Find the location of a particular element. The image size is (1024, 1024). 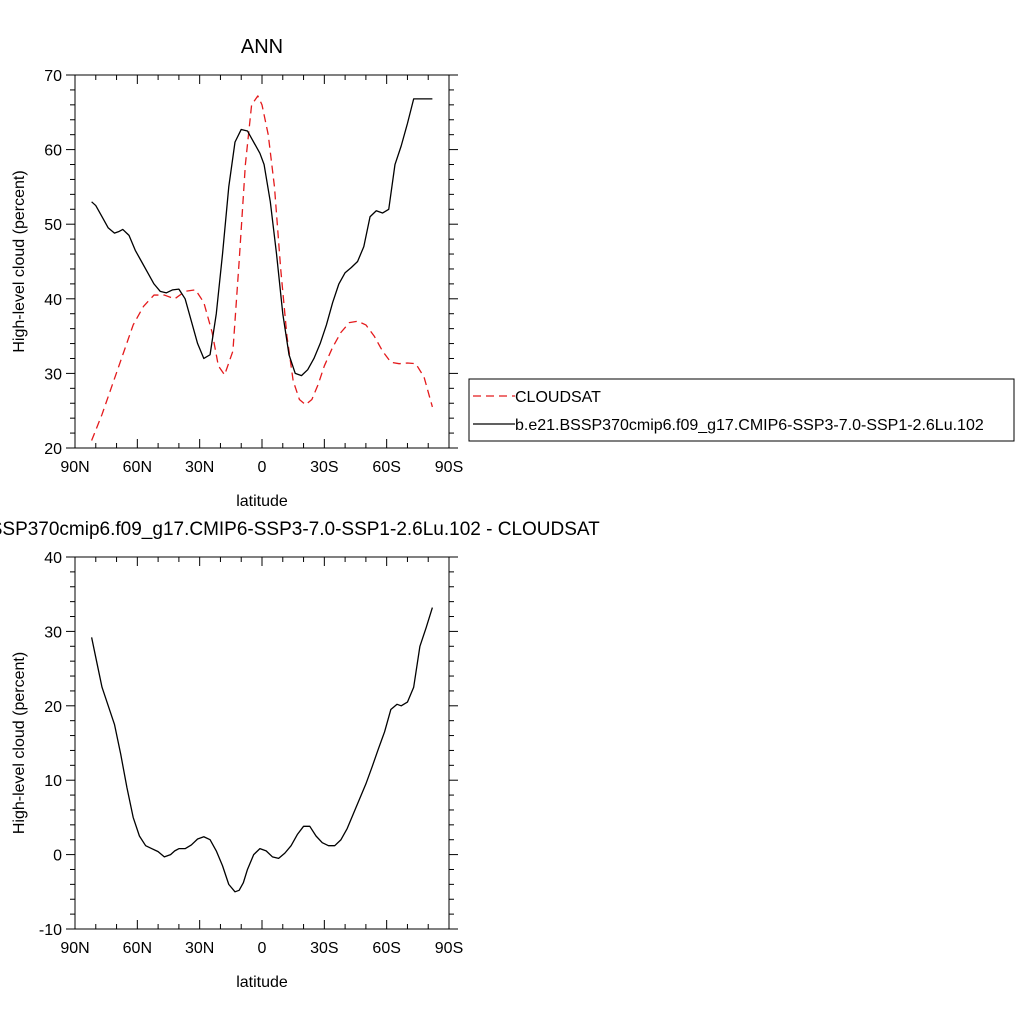

legend-entry: CLOUDSAT is located at coordinates (558, 397).